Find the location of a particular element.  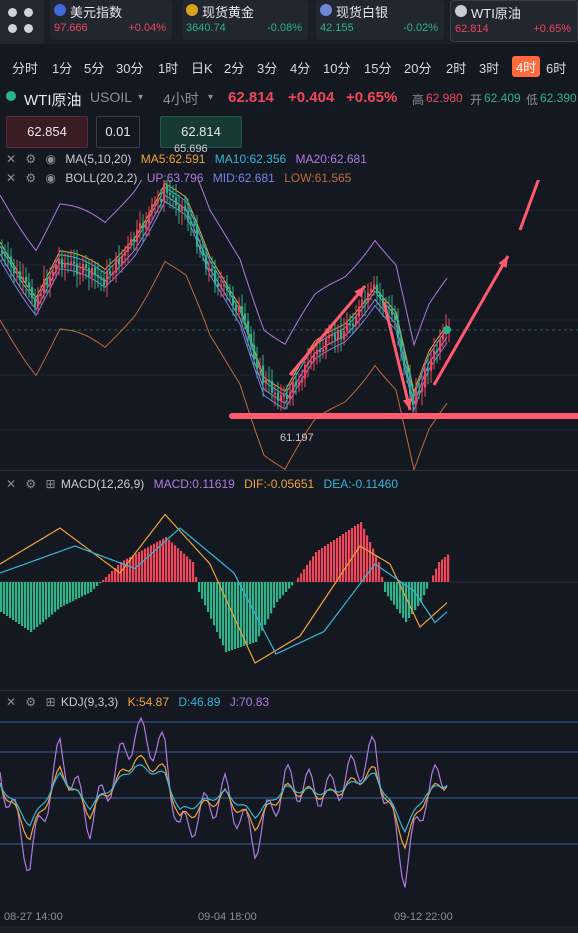

buy-price-button: 62.814 is located at coordinates (201, 132).